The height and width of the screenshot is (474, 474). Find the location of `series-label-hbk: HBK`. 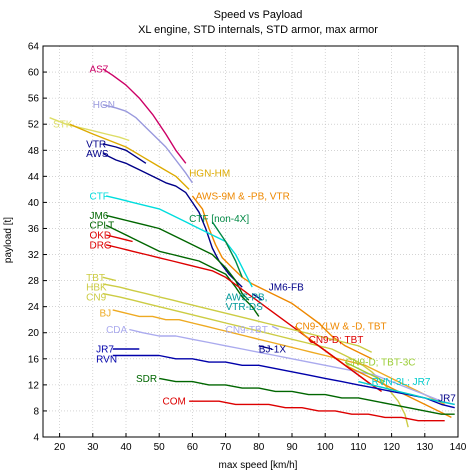

series-label-hbk: HBK is located at coordinates (96, 288).